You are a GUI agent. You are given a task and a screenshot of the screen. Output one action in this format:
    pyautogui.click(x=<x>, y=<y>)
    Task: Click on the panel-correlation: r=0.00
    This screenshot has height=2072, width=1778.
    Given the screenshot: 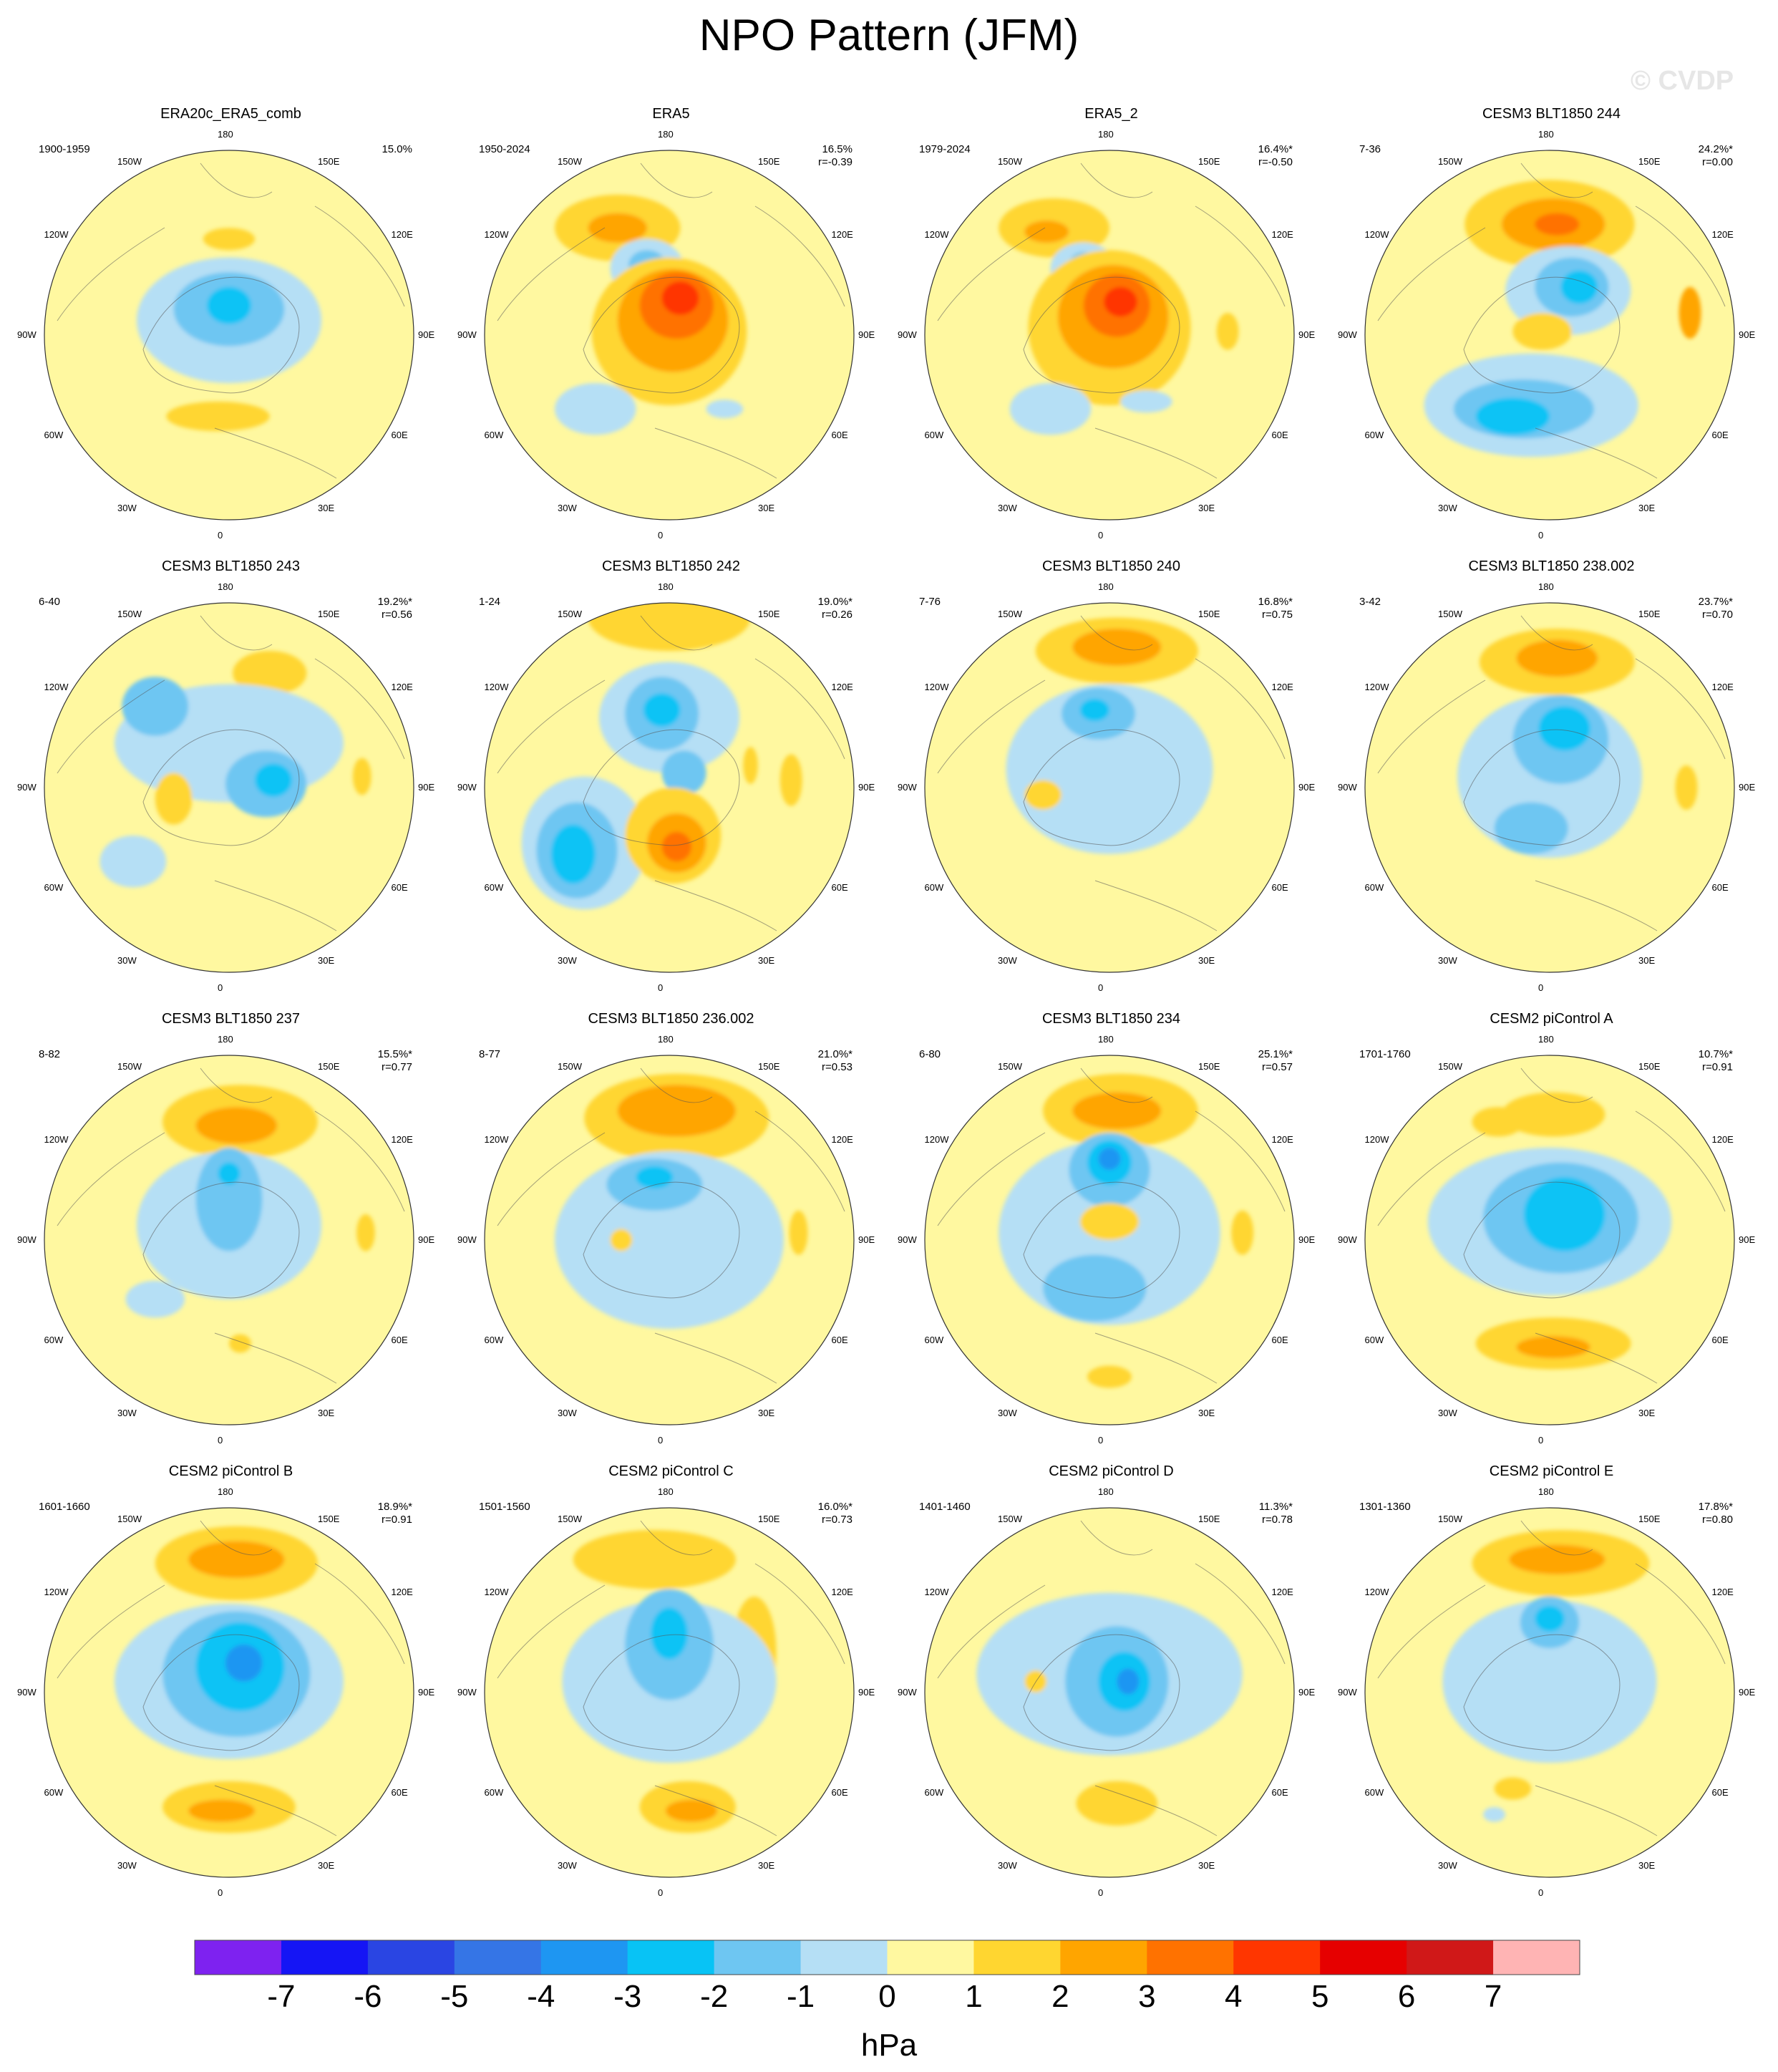 What is the action you would take?
    pyautogui.click(x=1718, y=162)
    